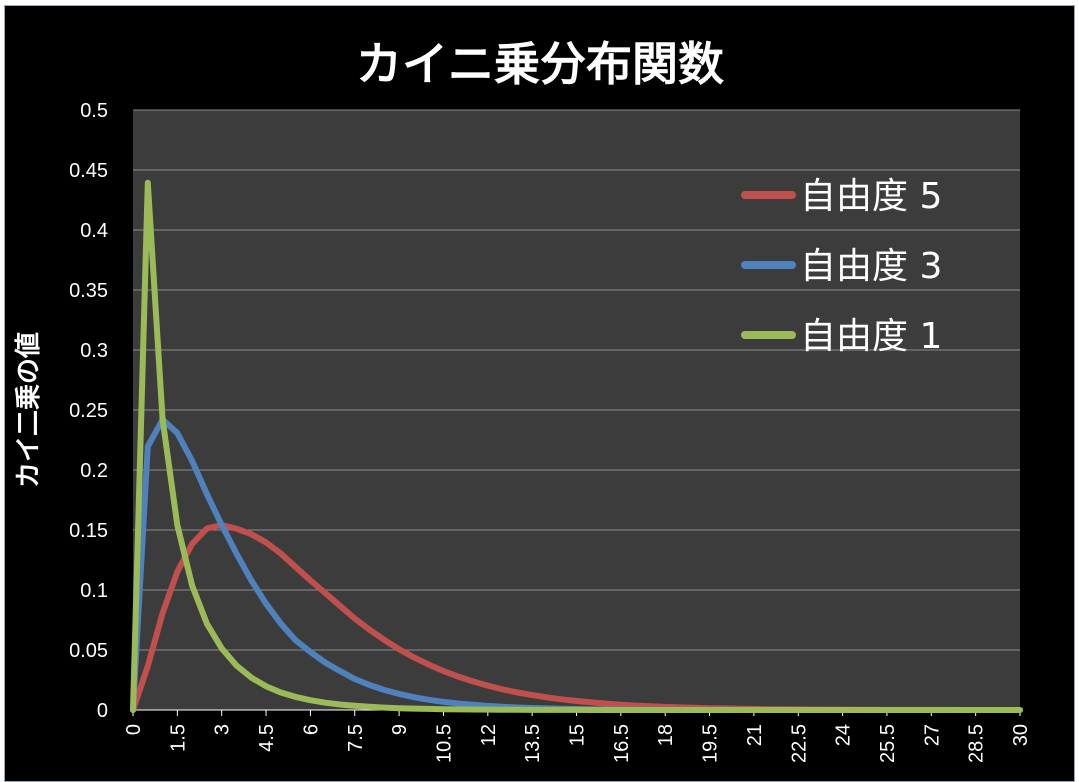 The width and height of the screenshot is (1079, 782). I want to click on legend-label: 自由度 3, so click(871, 266).